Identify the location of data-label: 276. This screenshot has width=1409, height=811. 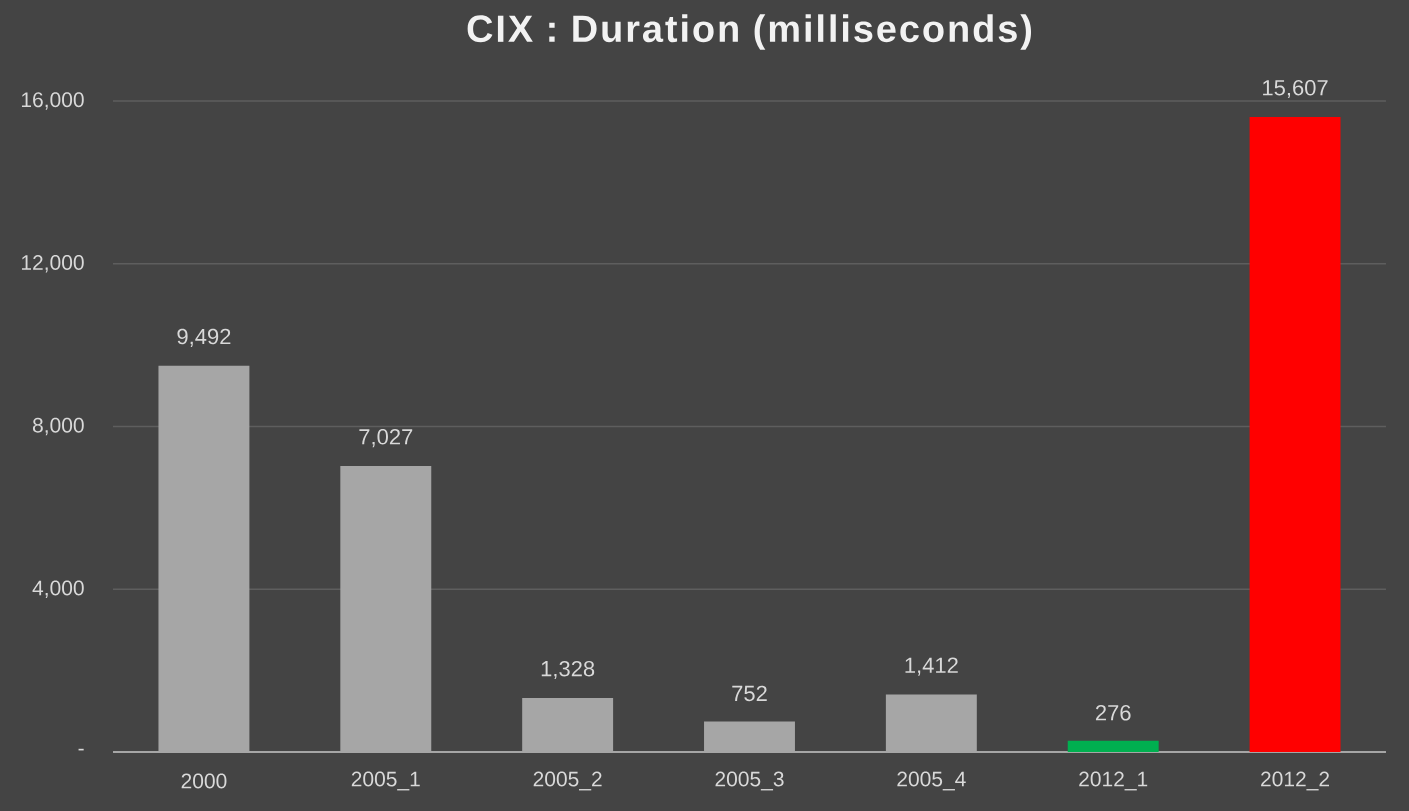
(1113, 713).